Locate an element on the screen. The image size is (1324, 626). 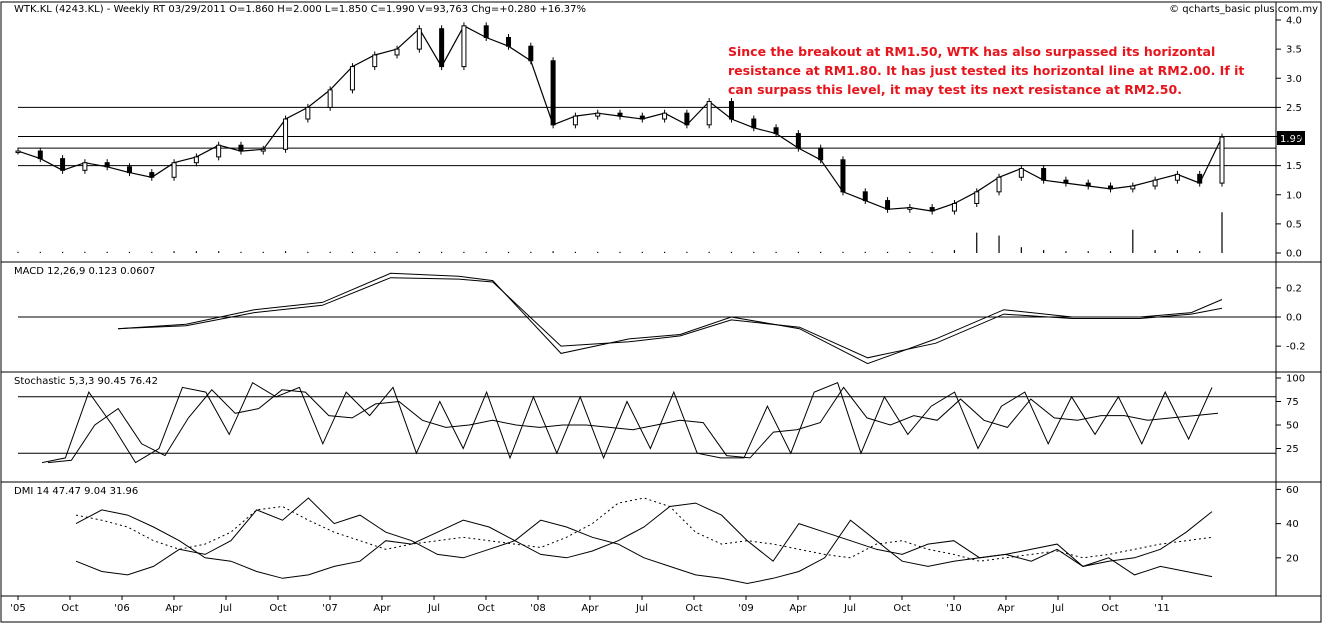
y-tick-label: 25 is located at coordinates (1292, 449).